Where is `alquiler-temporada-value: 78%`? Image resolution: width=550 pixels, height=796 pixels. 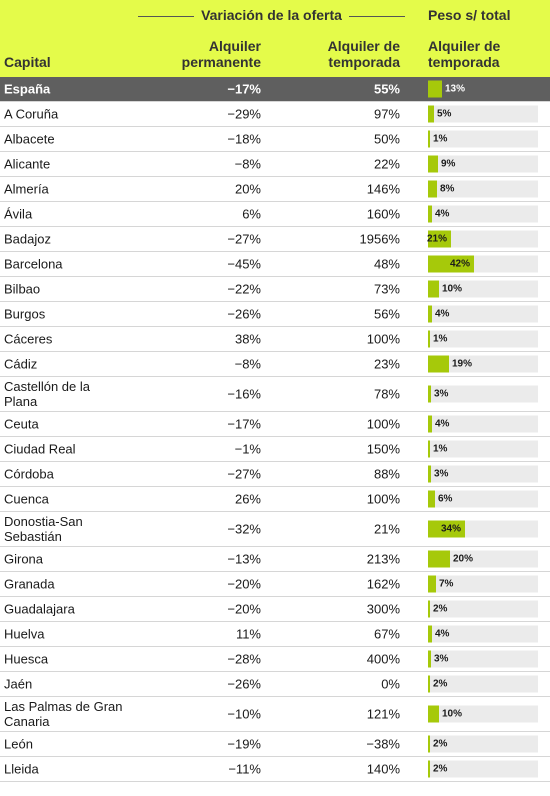
alquiler-temporada-value: 78% is located at coordinates (386, 394).